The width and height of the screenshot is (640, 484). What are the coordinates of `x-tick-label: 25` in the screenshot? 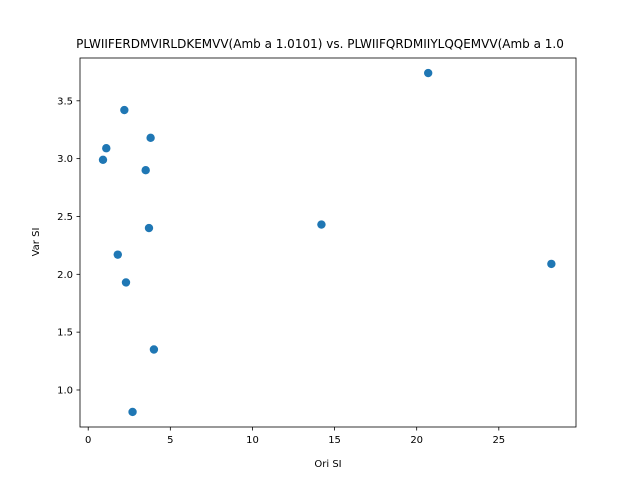 It's located at (498, 440).